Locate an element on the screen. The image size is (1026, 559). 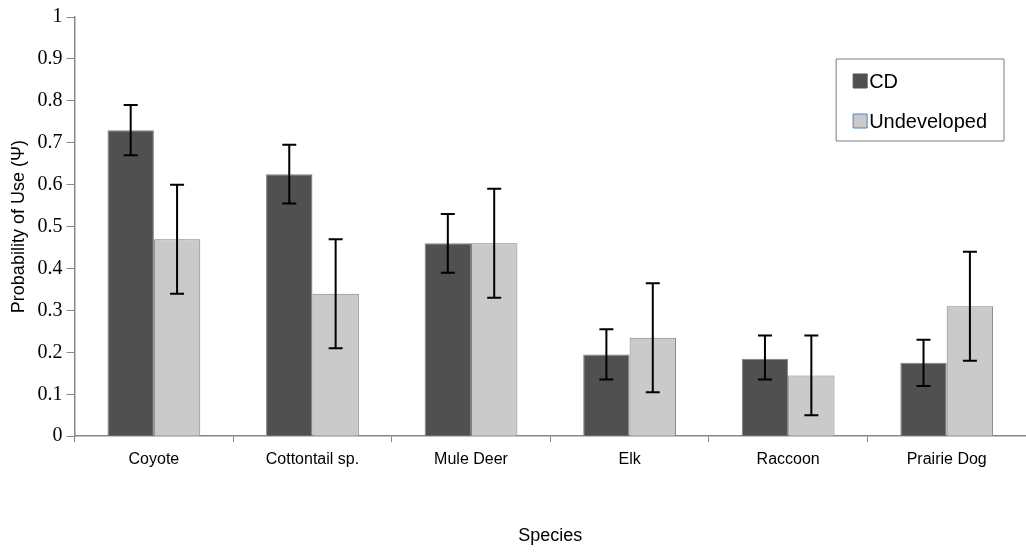
y-tick-label: 0.9 is located at coordinates (50, 57).